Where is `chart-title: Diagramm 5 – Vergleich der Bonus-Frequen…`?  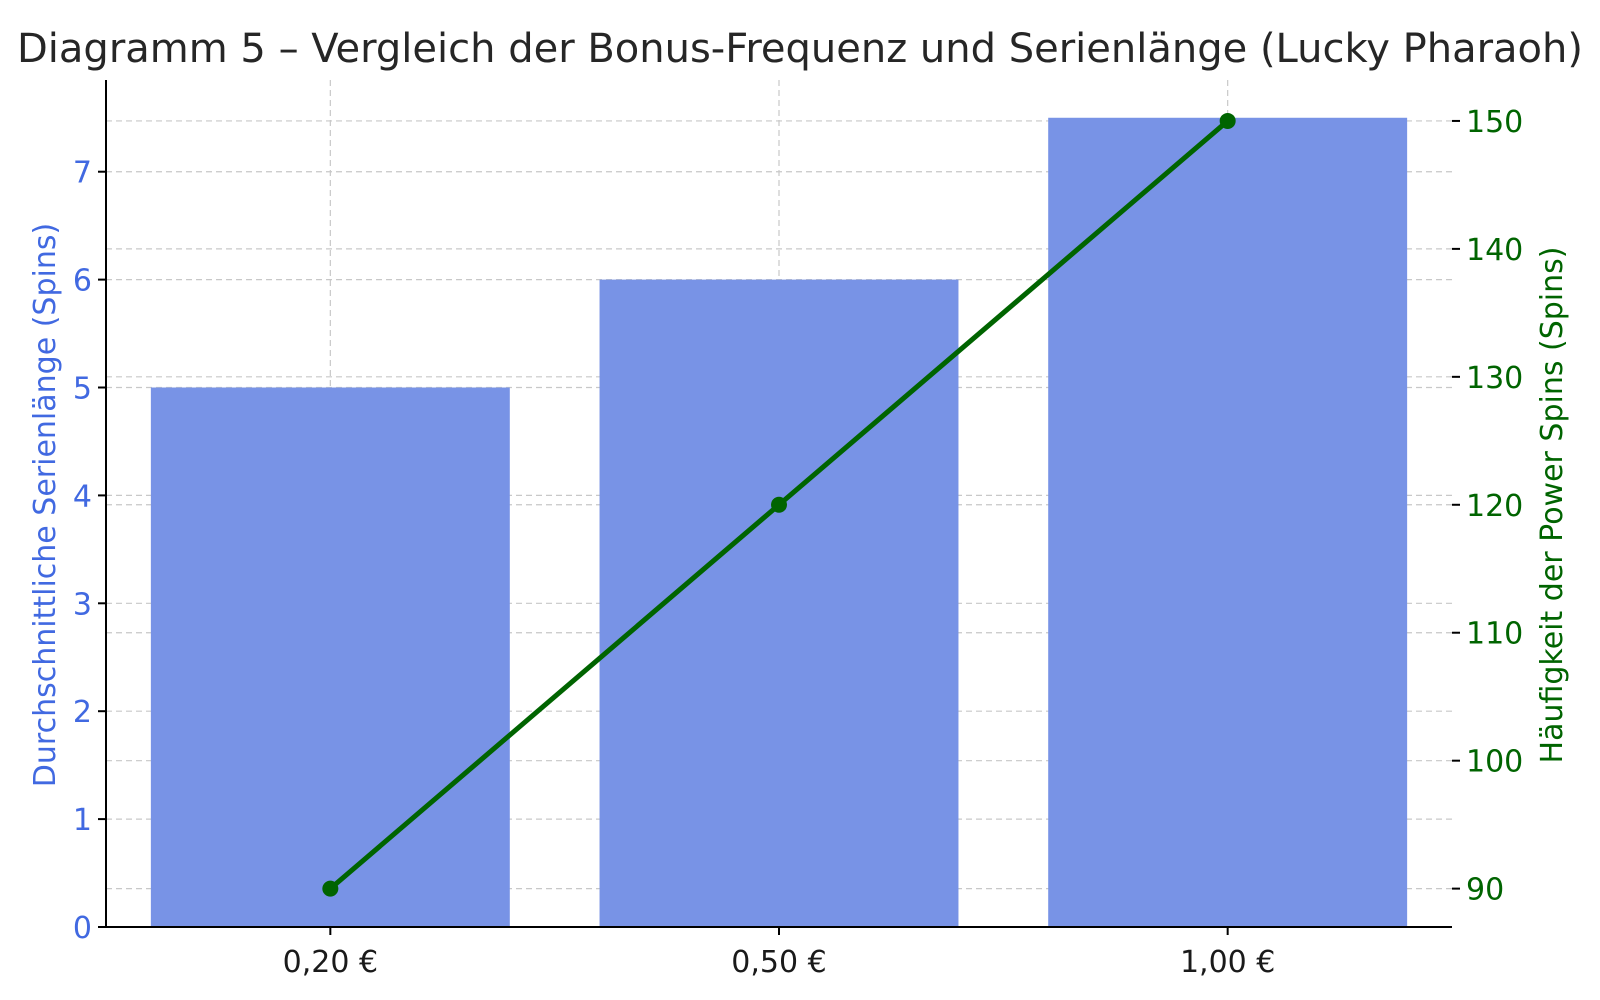 chart-title: Diagramm 5 – Vergleich der Bonus-Frequen… is located at coordinates (800, 49).